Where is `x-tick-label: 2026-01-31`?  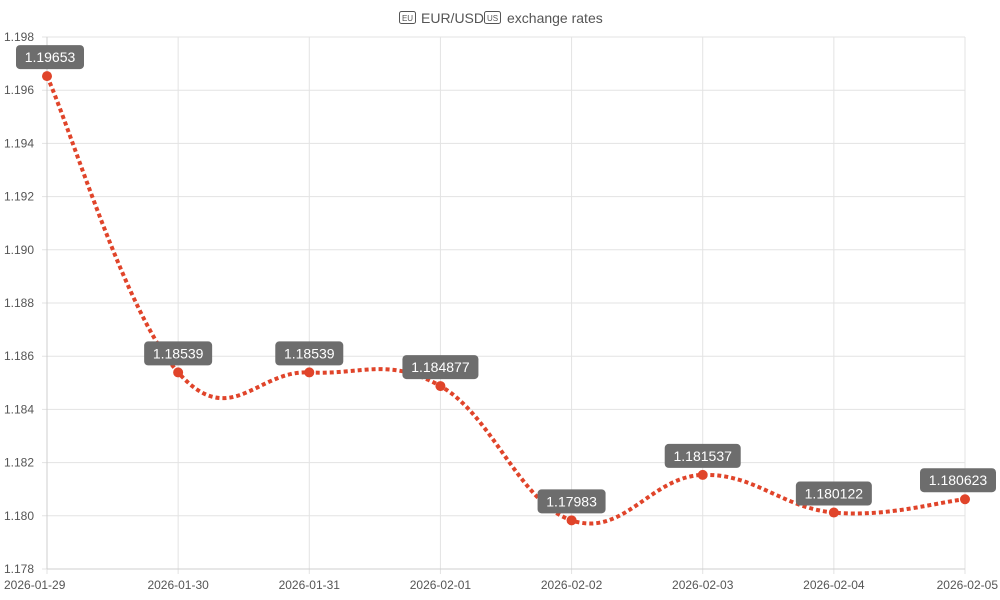
x-tick-label: 2026-01-31 is located at coordinates (310, 585).